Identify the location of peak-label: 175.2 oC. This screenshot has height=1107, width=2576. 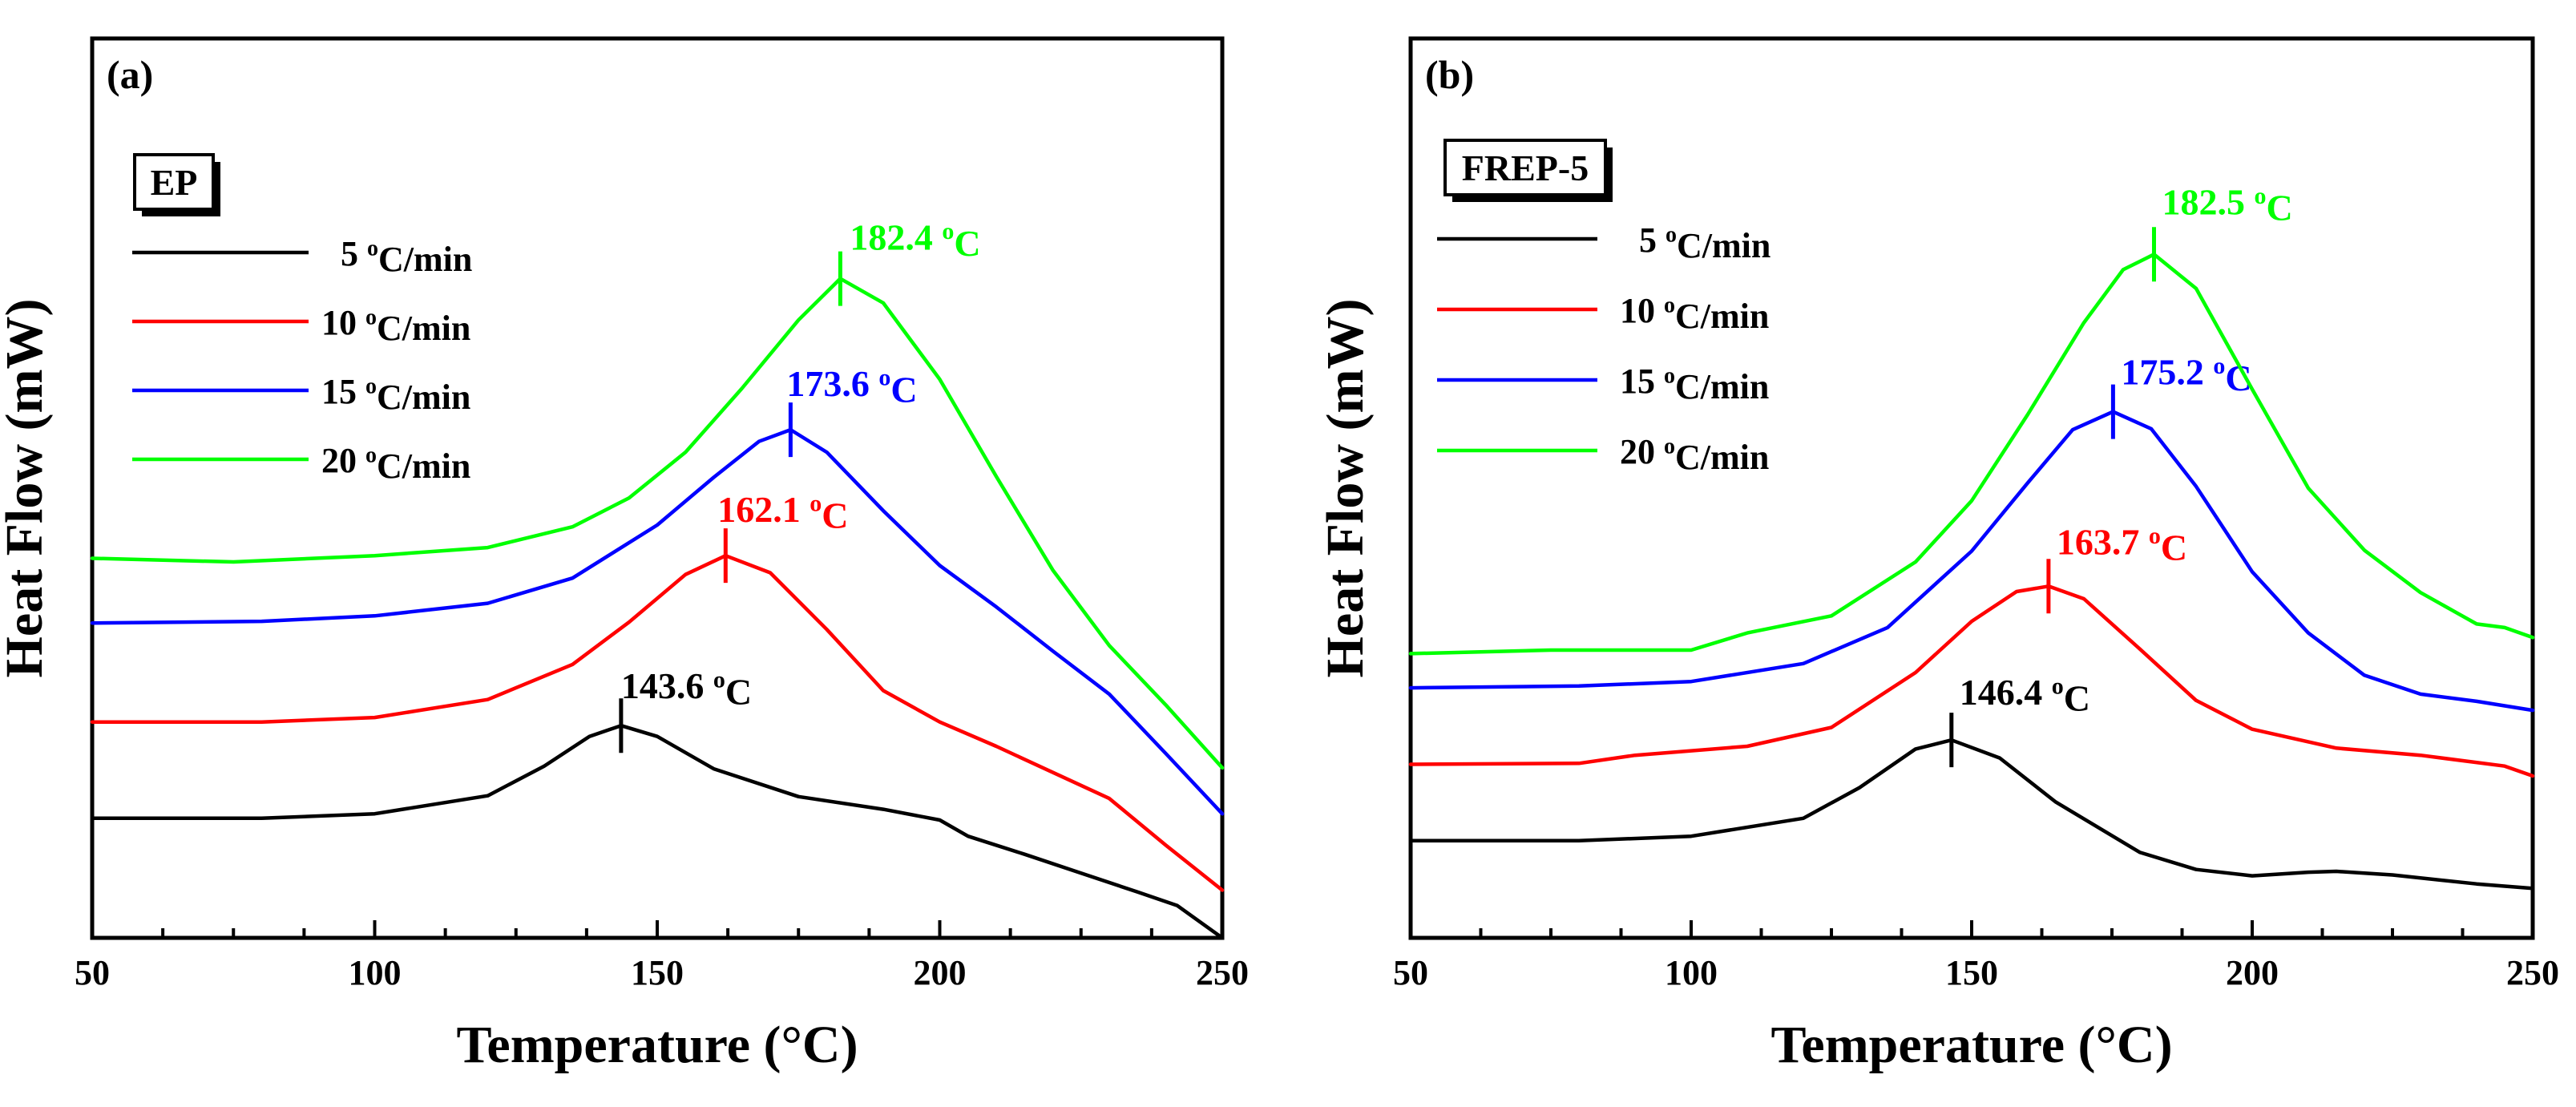
(2186, 375).